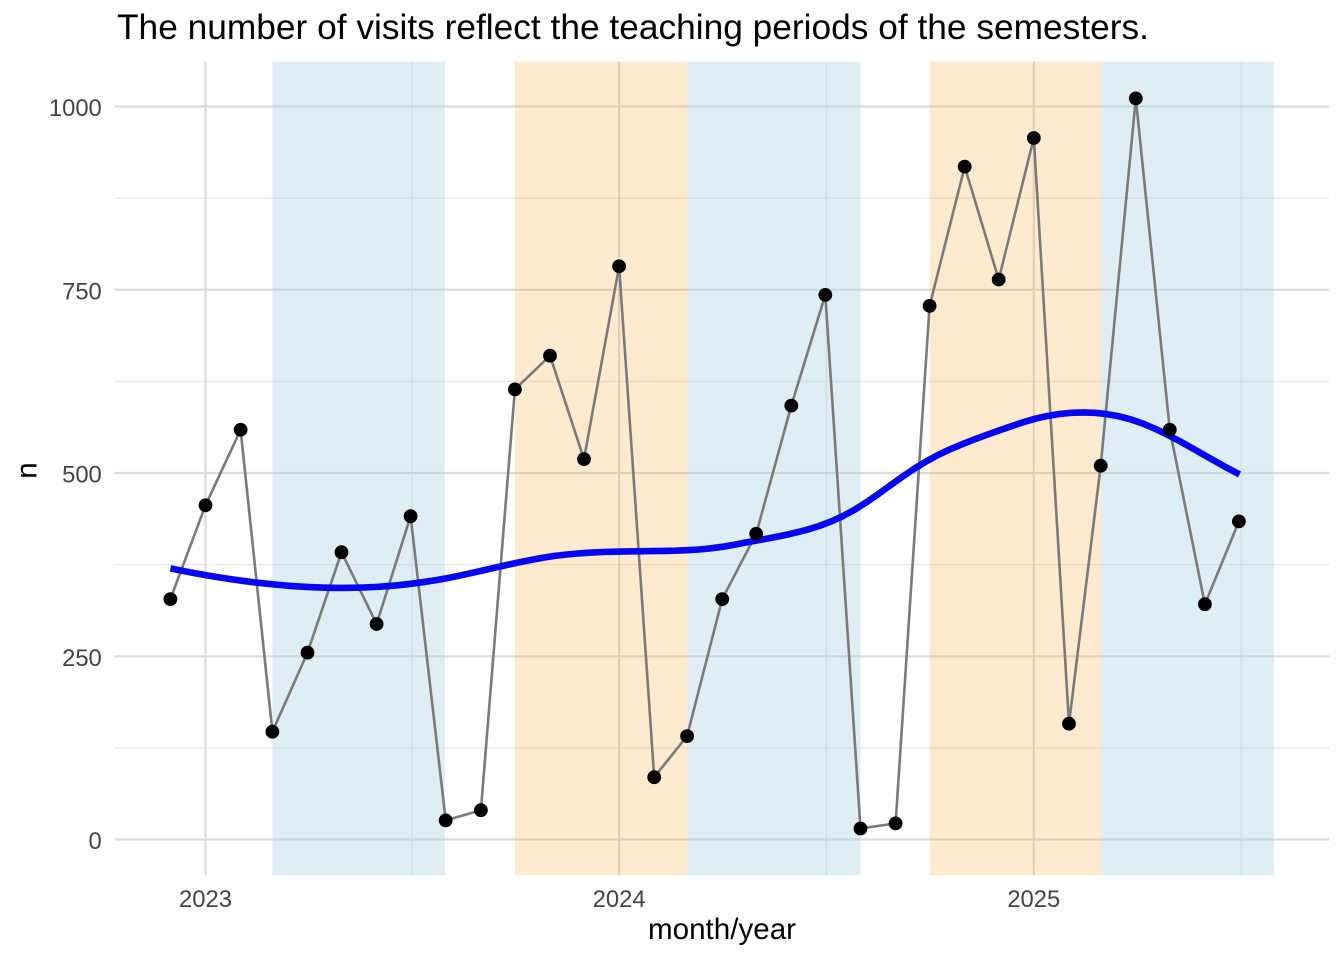 This screenshot has height=960, width=1344. I want to click on svg-text: n, so click(26, 470).